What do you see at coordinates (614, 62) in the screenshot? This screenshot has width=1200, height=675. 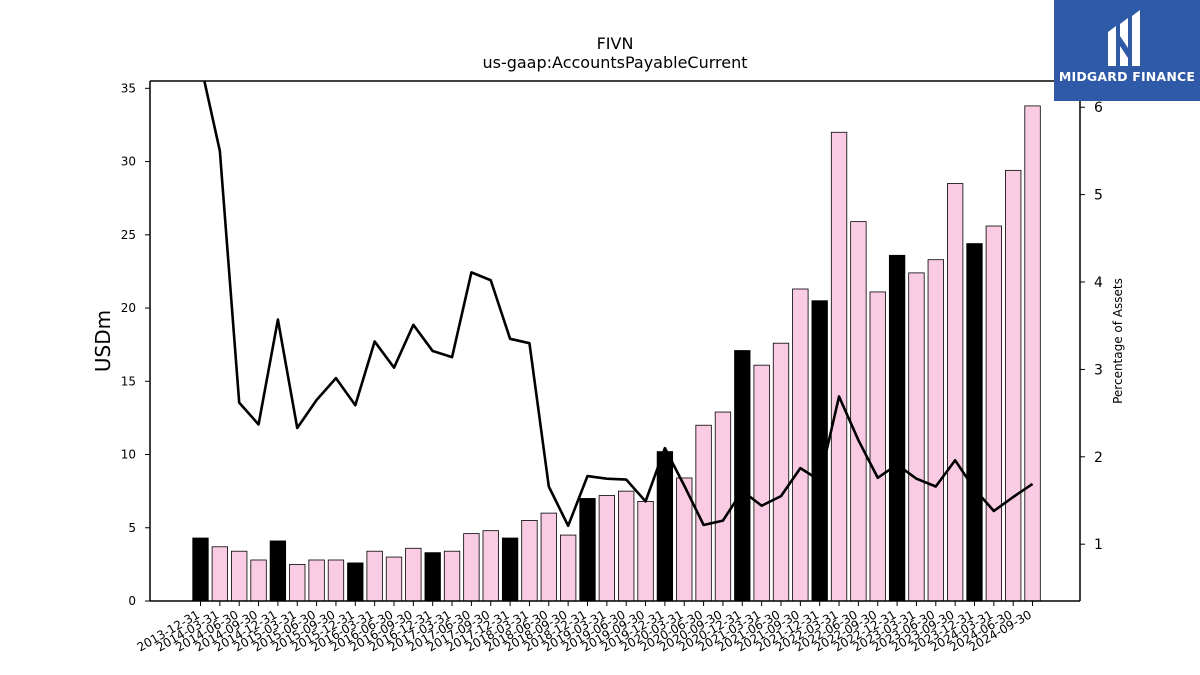 I see `chart-subtitle: us-gaap:AccountsPayableCurrent` at bounding box center [614, 62].